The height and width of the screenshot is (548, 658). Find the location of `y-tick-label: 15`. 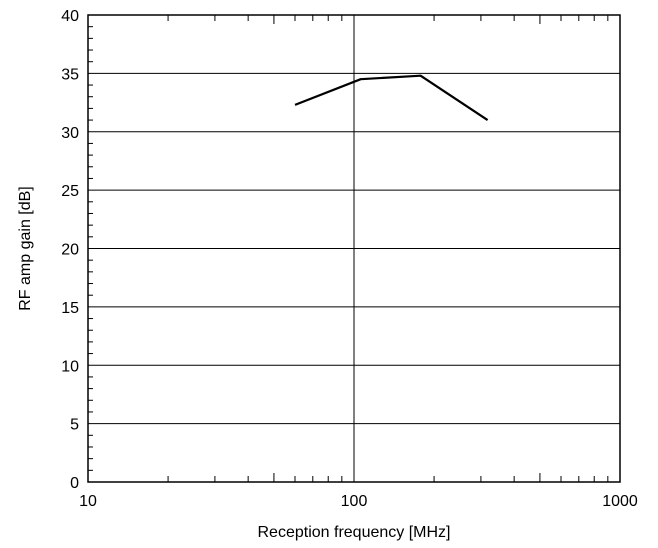

y-tick-label: 15 is located at coordinates (70, 308).